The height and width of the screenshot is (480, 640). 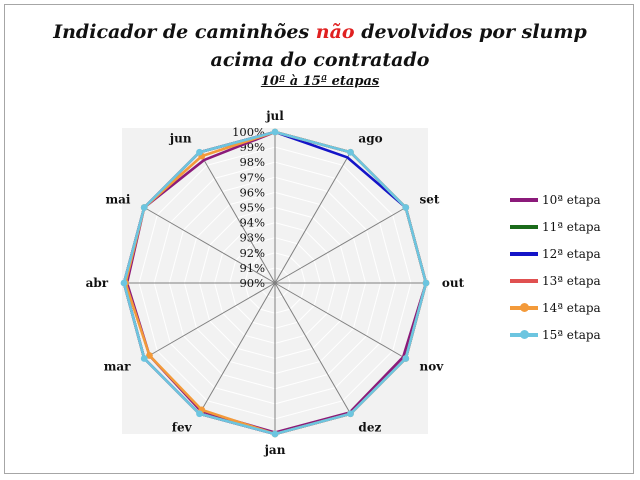 What do you see at coordinates (117, 366) in the screenshot?
I see `category-label: mar` at bounding box center [117, 366].